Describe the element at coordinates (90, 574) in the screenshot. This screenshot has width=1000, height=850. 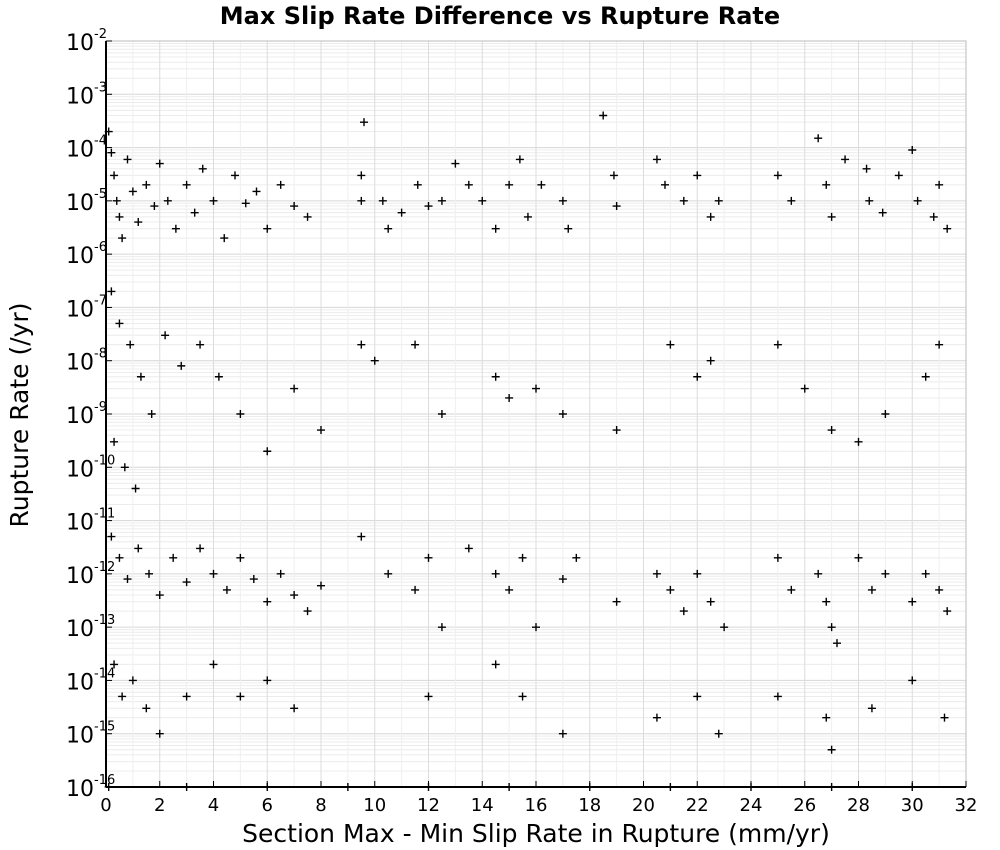
I see `y-tick-label: 10-12` at that location.